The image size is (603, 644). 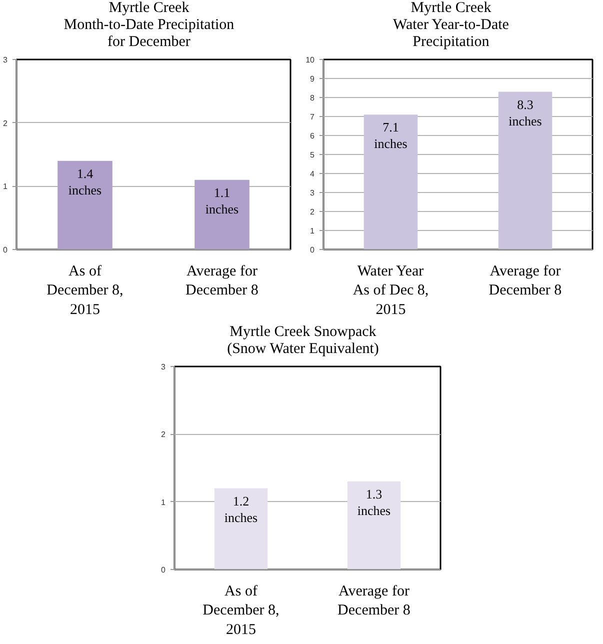 What do you see at coordinates (313, 155) in the screenshot?
I see `y-tick-label: 5` at bounding box center [313, 155].